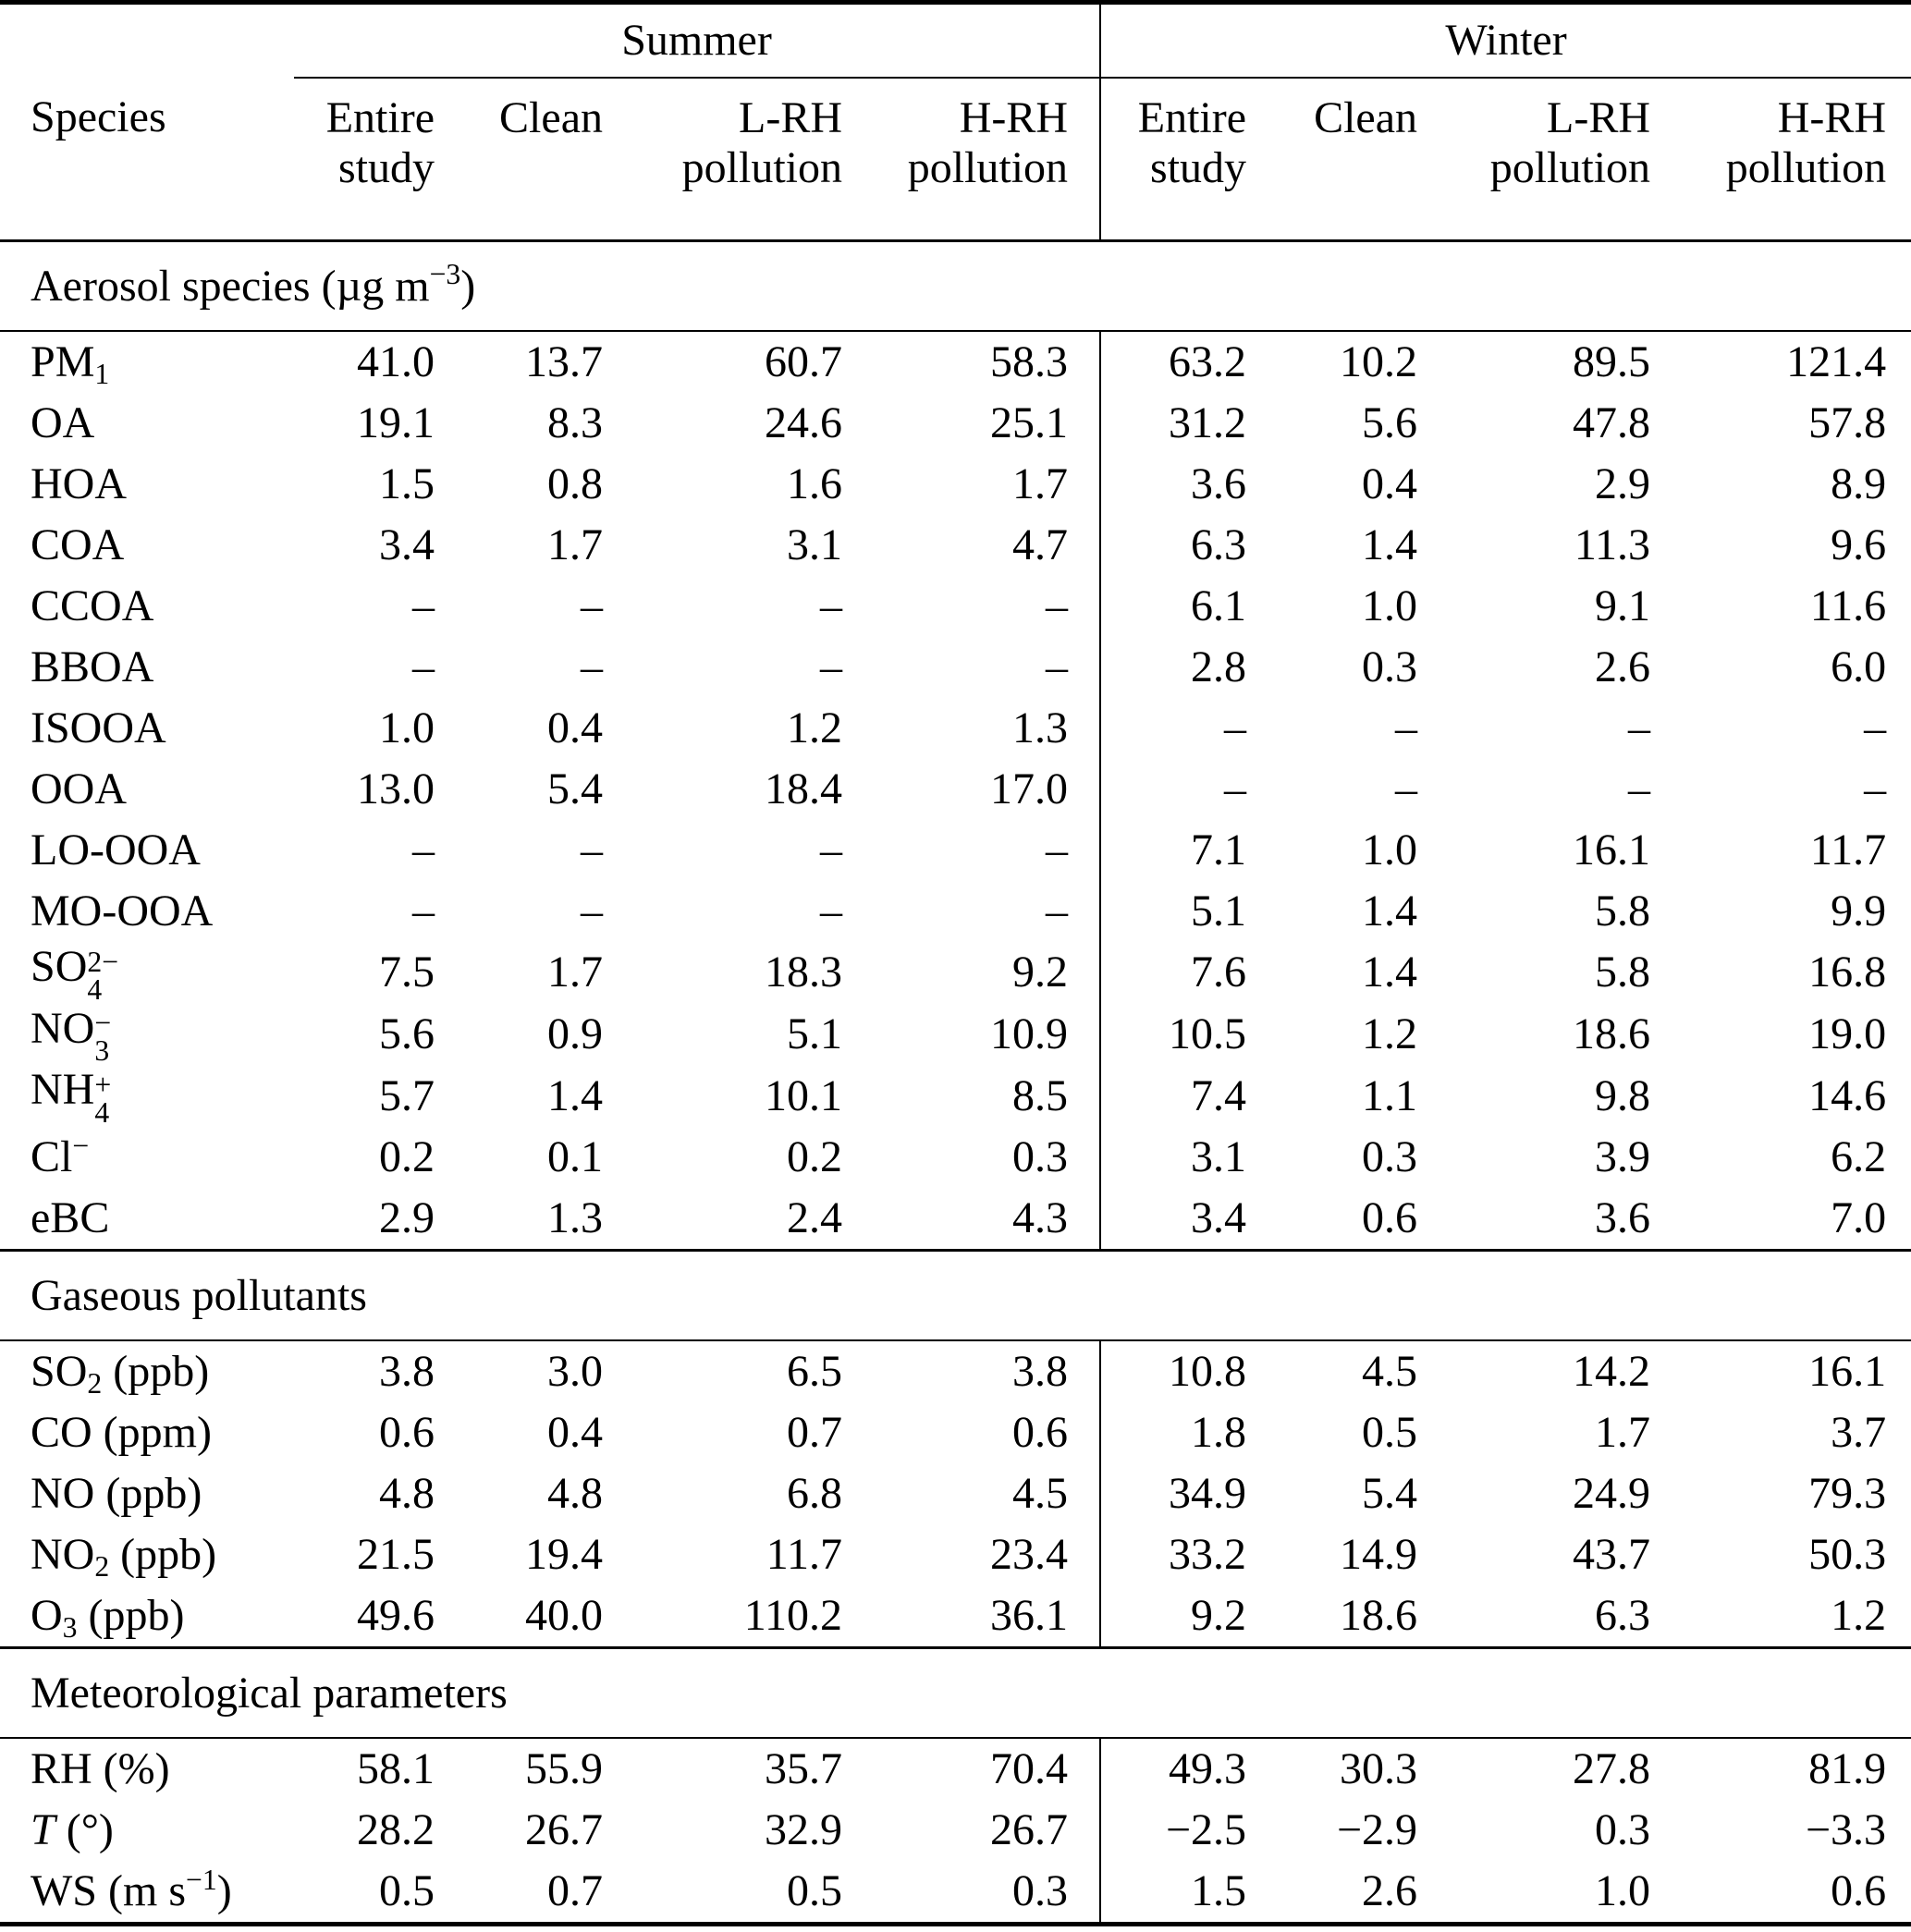 The width and height of the screenshot is (1911, 1932). Describe the element at coordinates (1014, 117) in the screenshot. I see `column-header-line: H-RH` at that location.